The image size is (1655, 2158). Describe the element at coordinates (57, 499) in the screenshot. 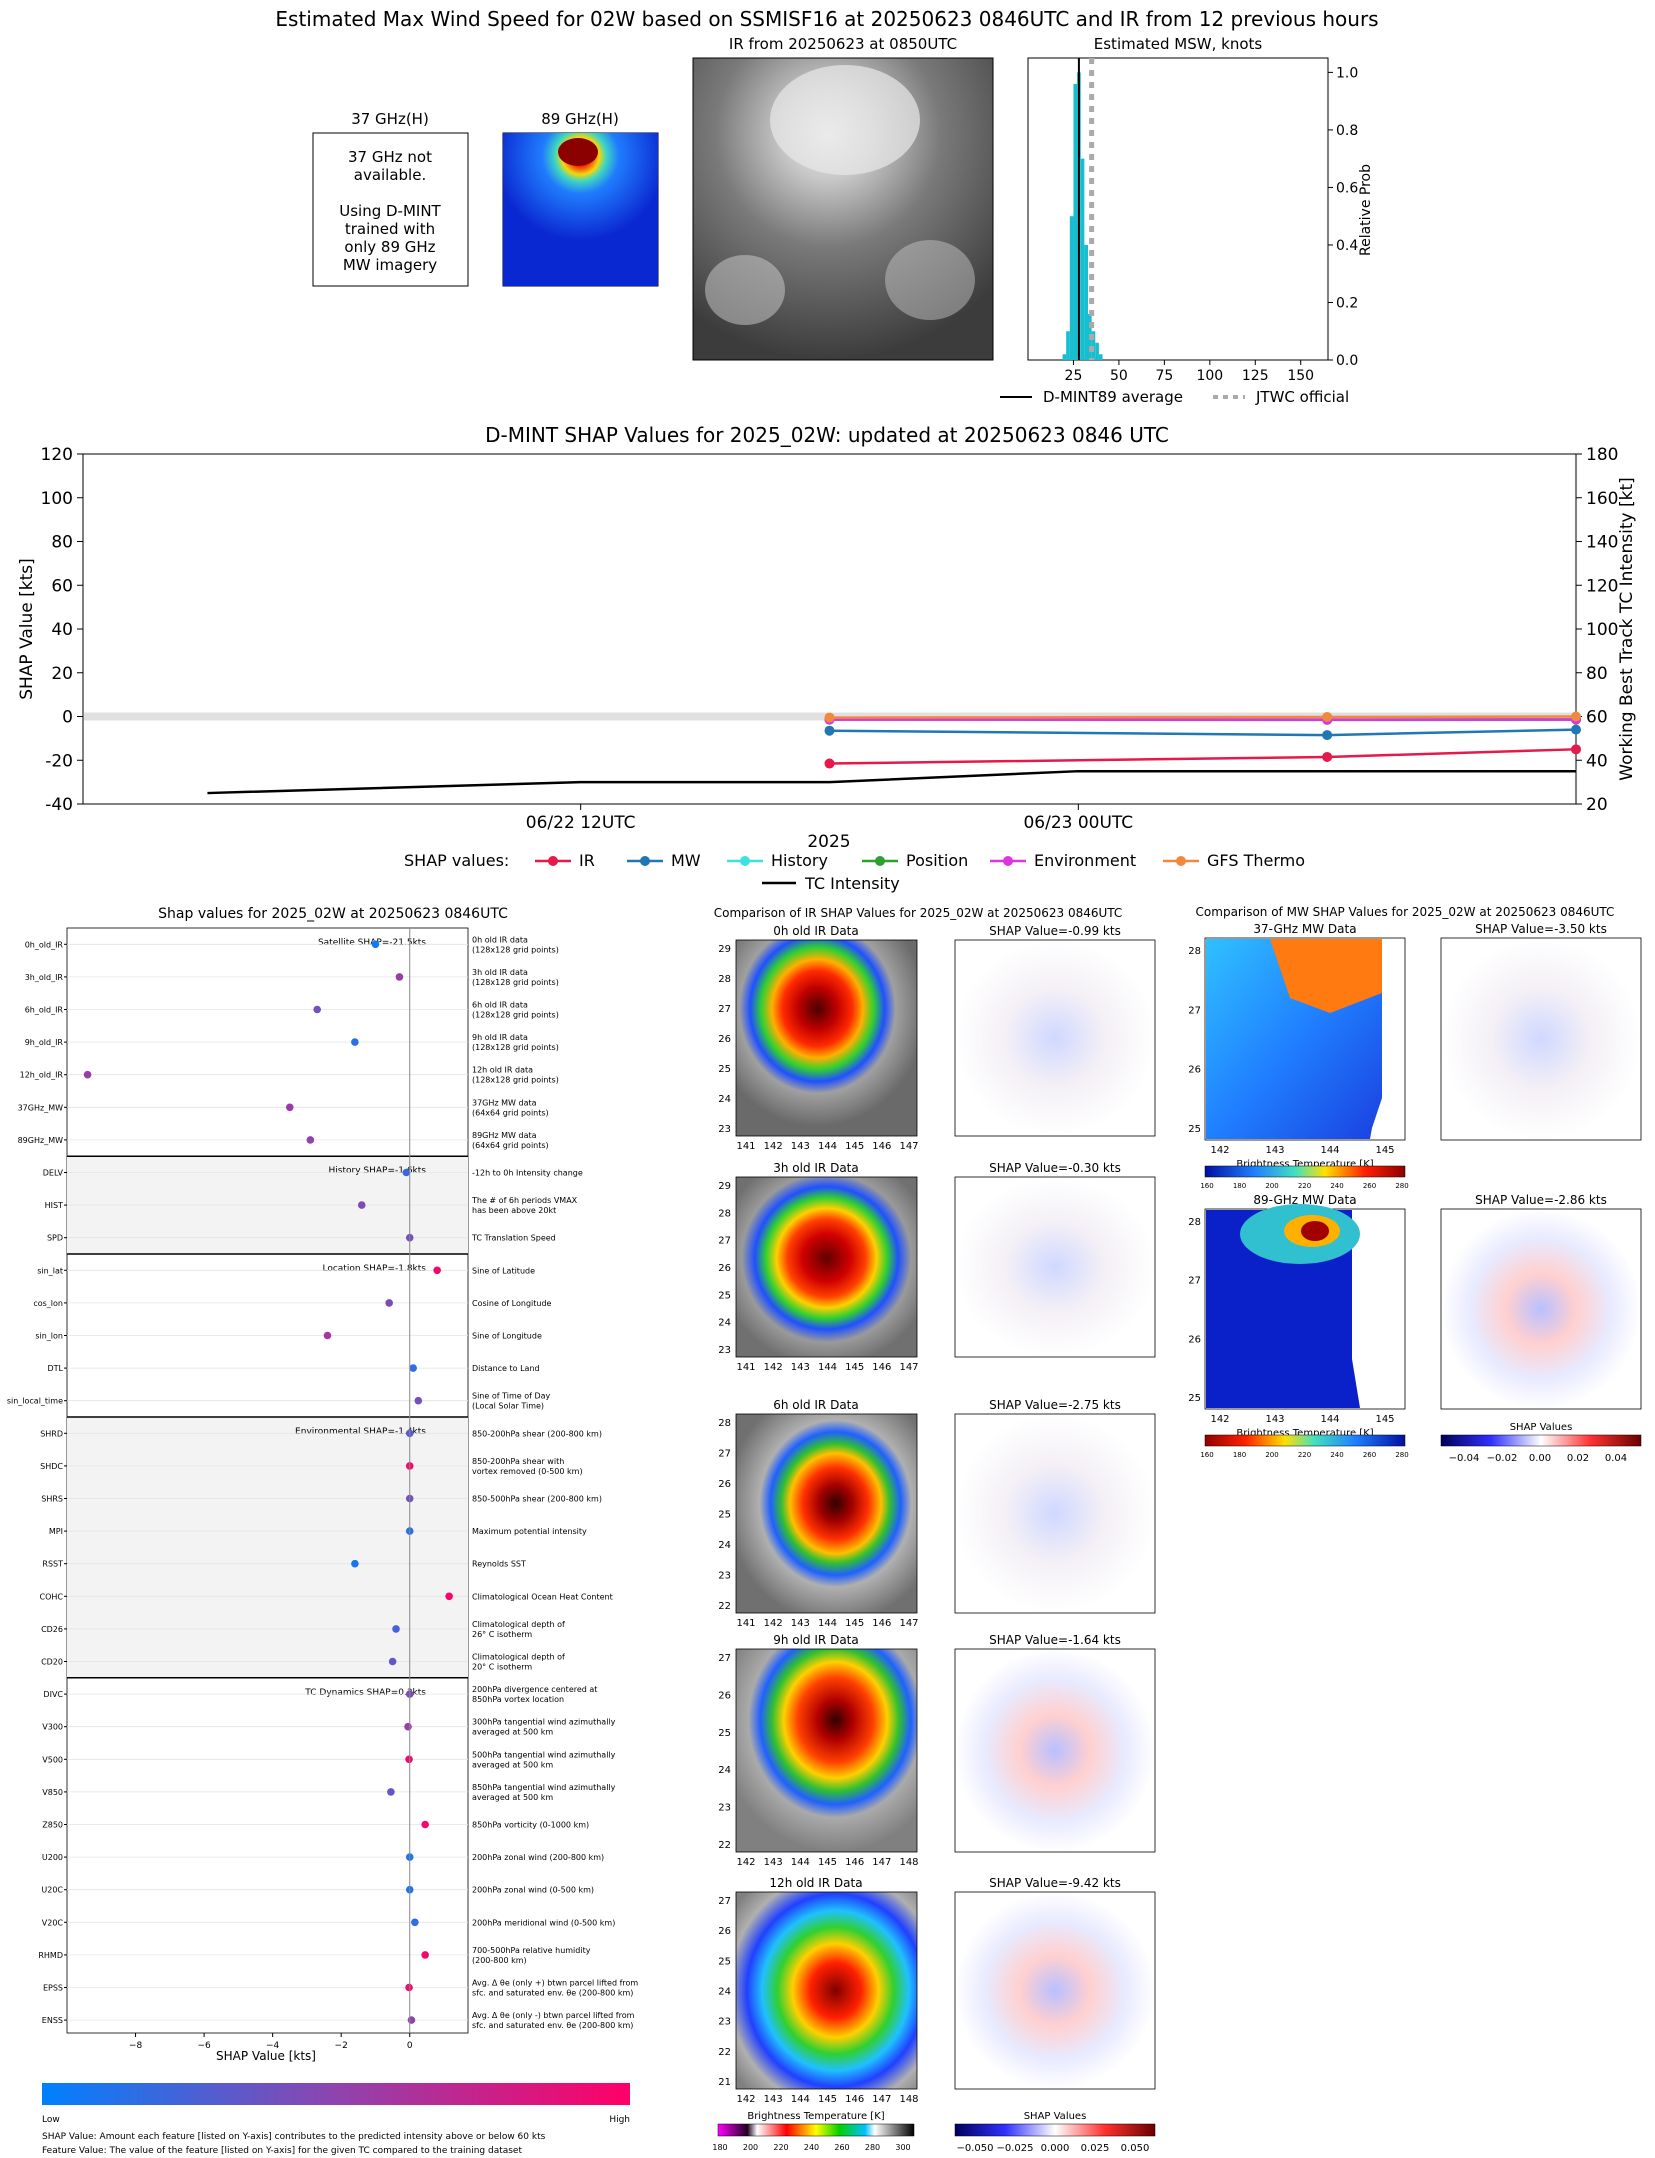

I see `ts-ytick-label: 100` at that location.